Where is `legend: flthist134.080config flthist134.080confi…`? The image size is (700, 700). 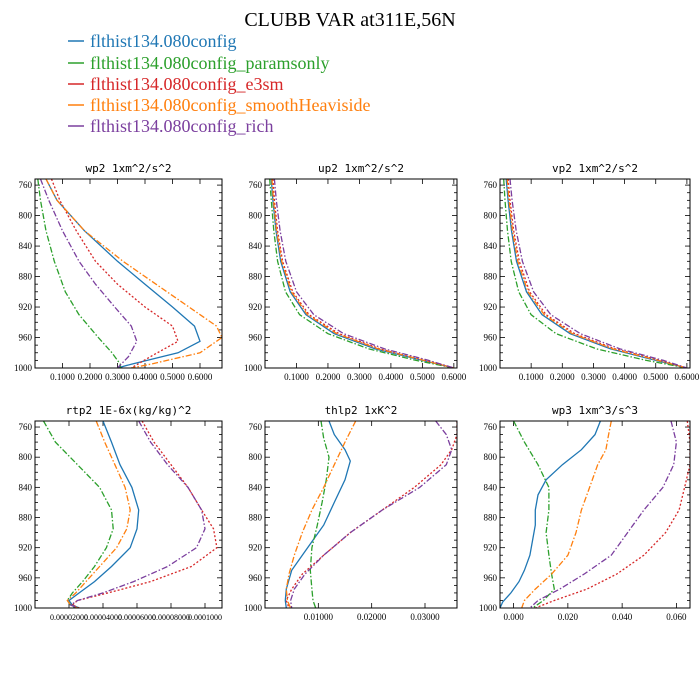 legend: flthist134.080config flthist134.080confi… is located at coordinates (219, 83).